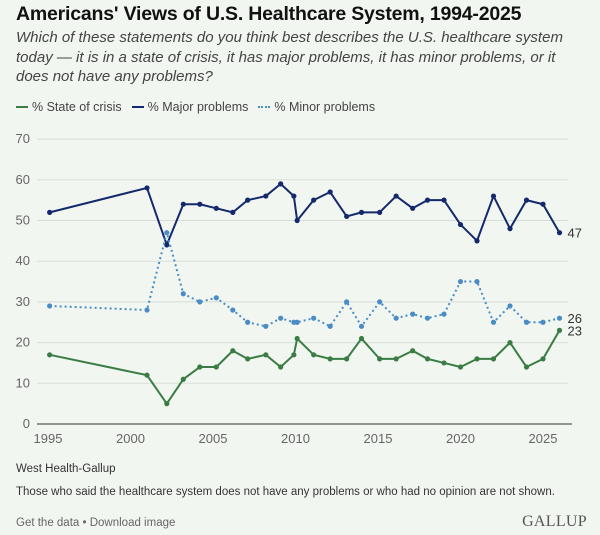  I want to click on end-label: 26, so click(575, 318).